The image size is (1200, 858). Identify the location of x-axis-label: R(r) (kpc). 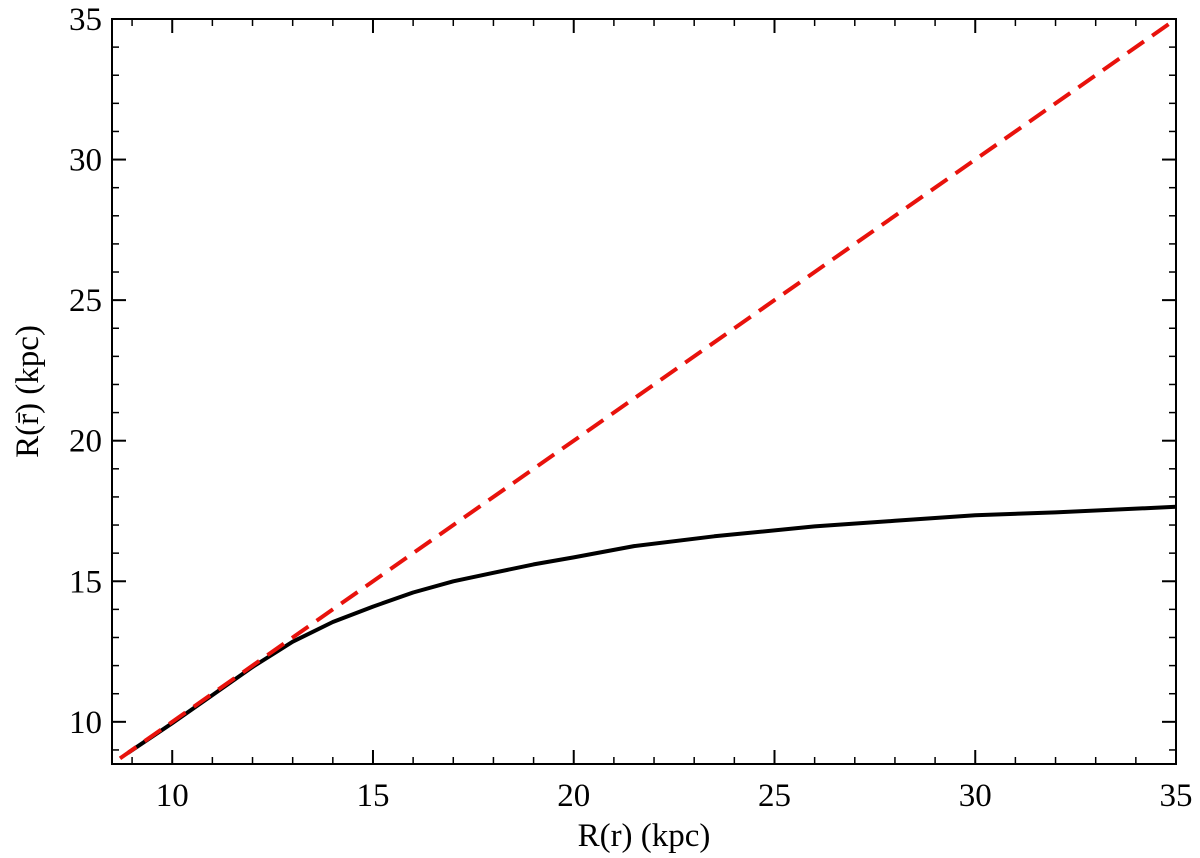
(644, 836).